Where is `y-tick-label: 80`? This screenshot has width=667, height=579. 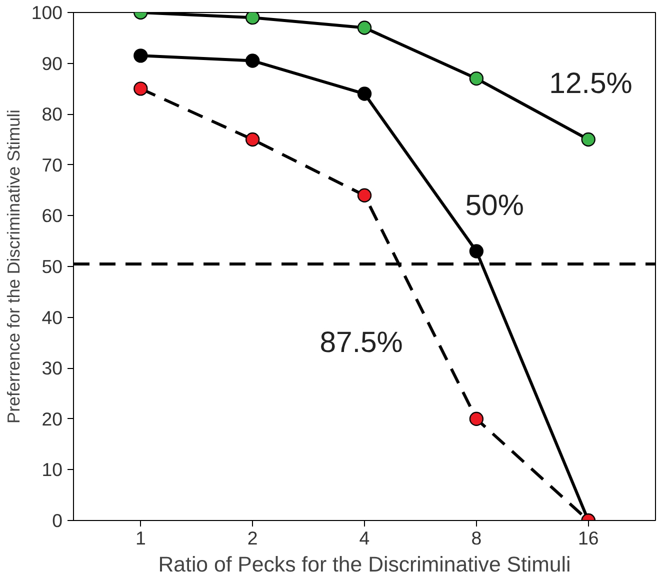
y-tick-label: 80 is located at coordinates (52, 114).